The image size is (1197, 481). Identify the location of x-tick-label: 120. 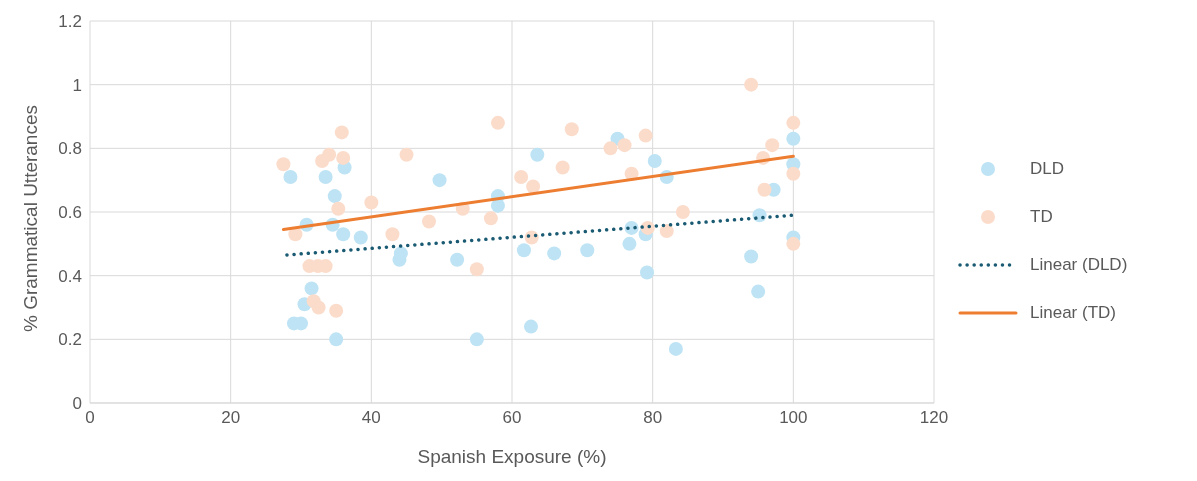
(934, 418).